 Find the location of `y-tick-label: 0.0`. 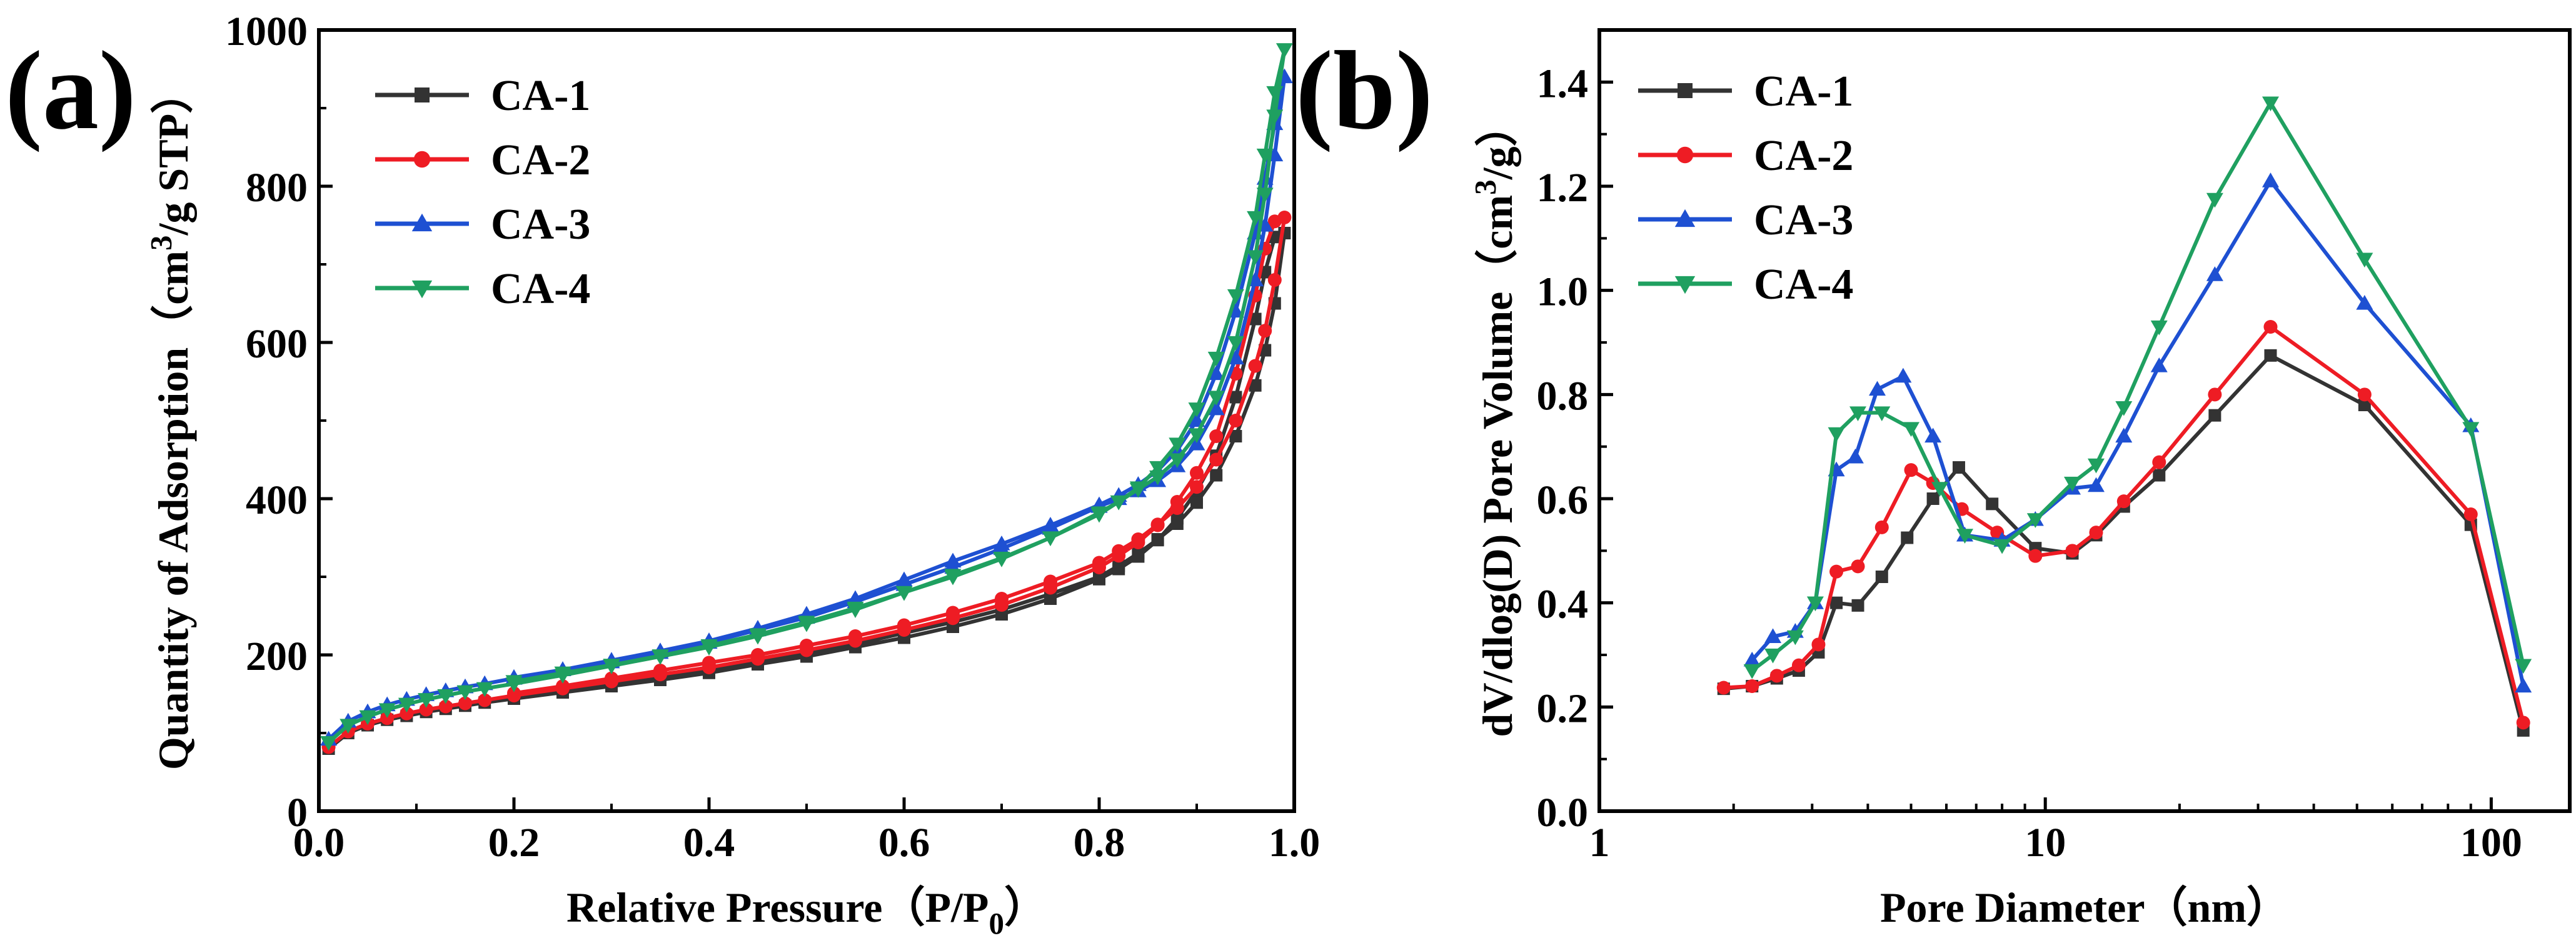

y-tick-label: 0.0 is located at coordinates (1563, 813).